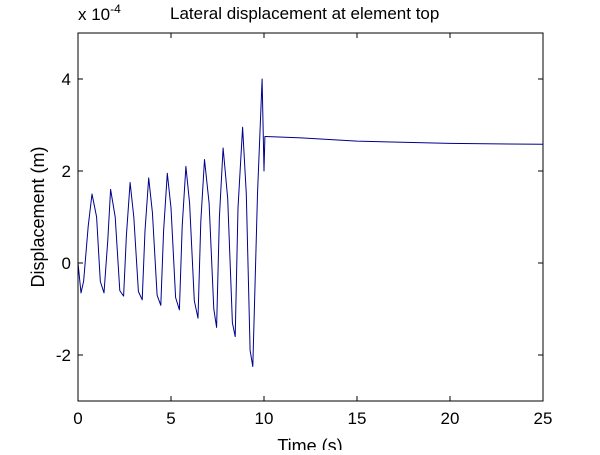 This screenshot has width=600, height=455. Describe the element at coordinates (66, 263) in the screenshot. I see `y-tick-label: 0` at that location.